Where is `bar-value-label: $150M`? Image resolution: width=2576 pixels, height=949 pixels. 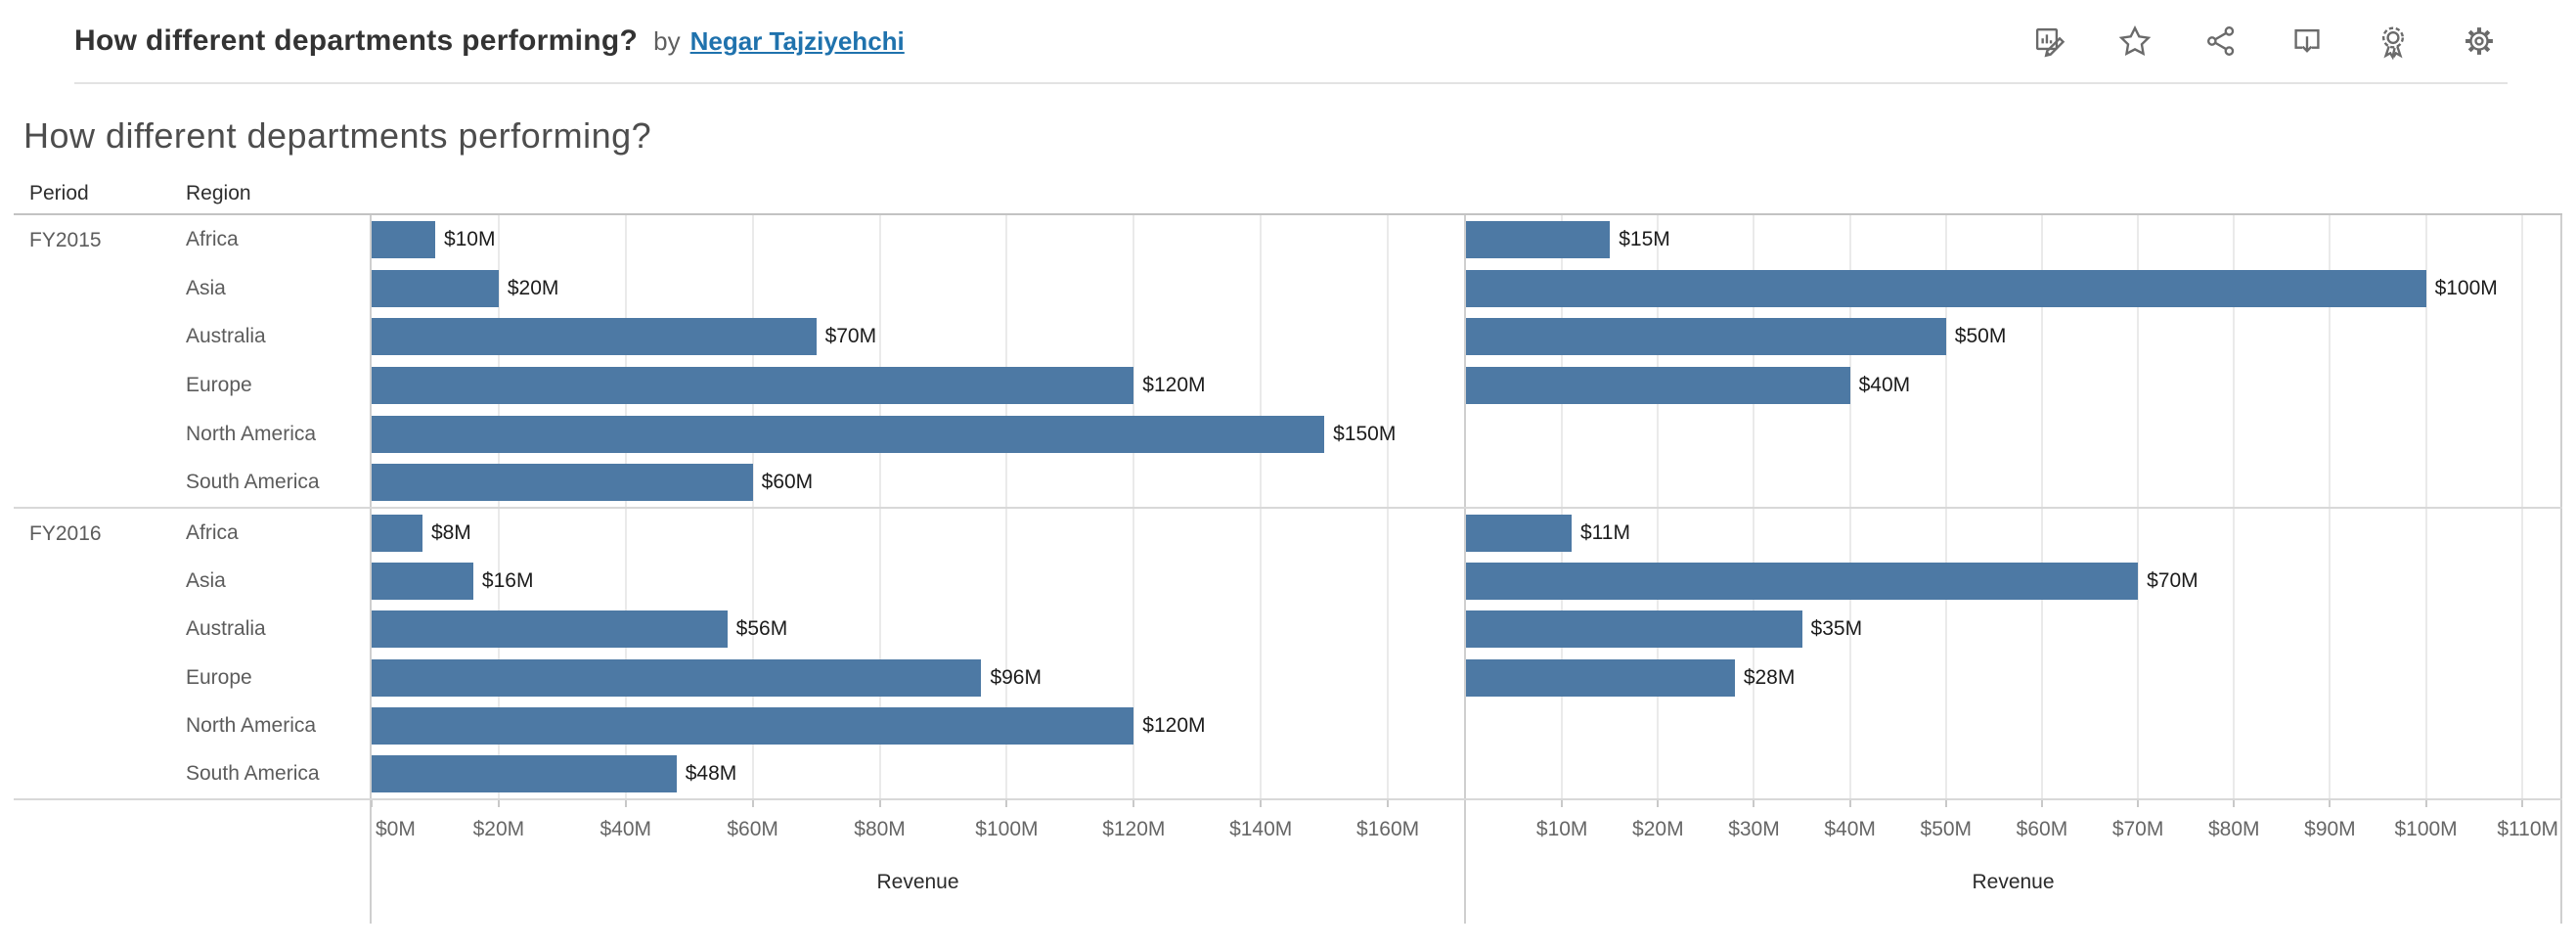 bar-value-label: $150M is located at coordinates (1365, 433).